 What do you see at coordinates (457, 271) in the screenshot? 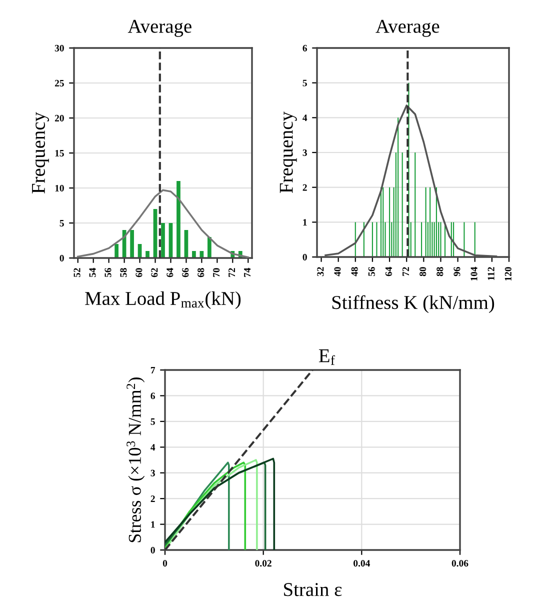
I see `x-tick-label: 96` at bounding box center [457, 271].